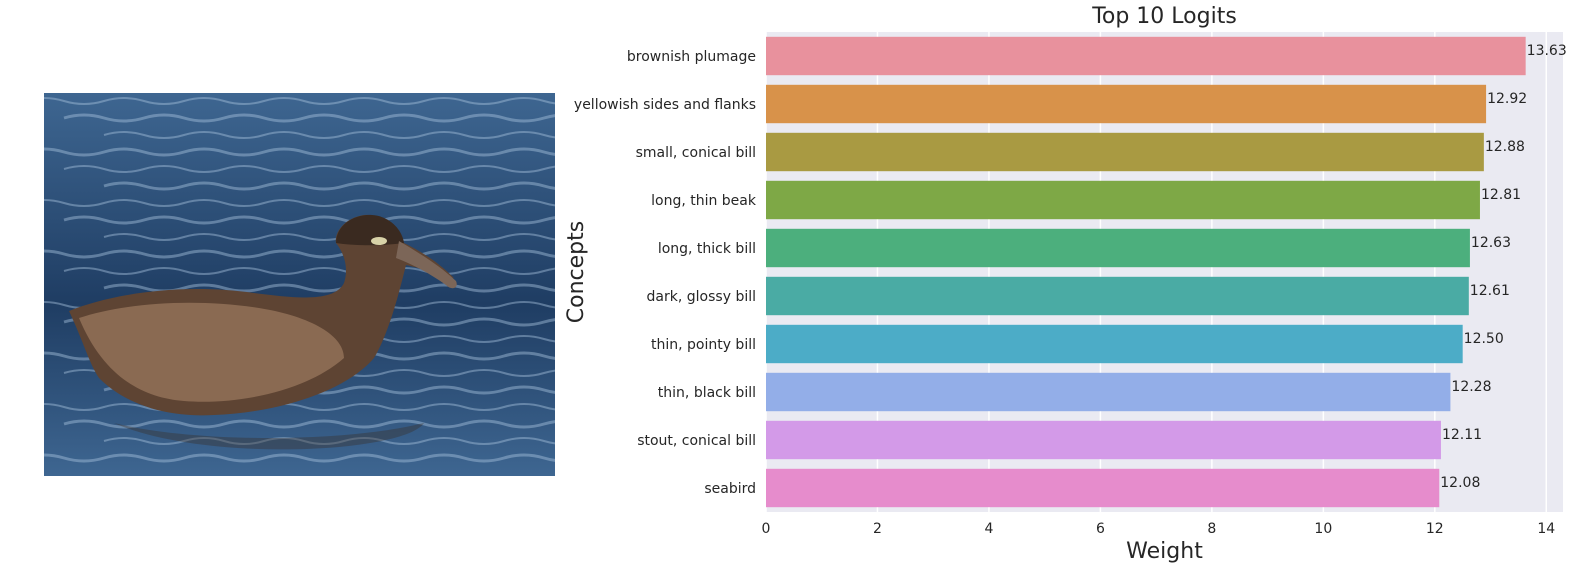 Image resolution: width=1582 pixels, height=574 pixels. Describe the element at coordinates (704, 201) in the screenshot. I see `category-label: long, thin beak` at that location.